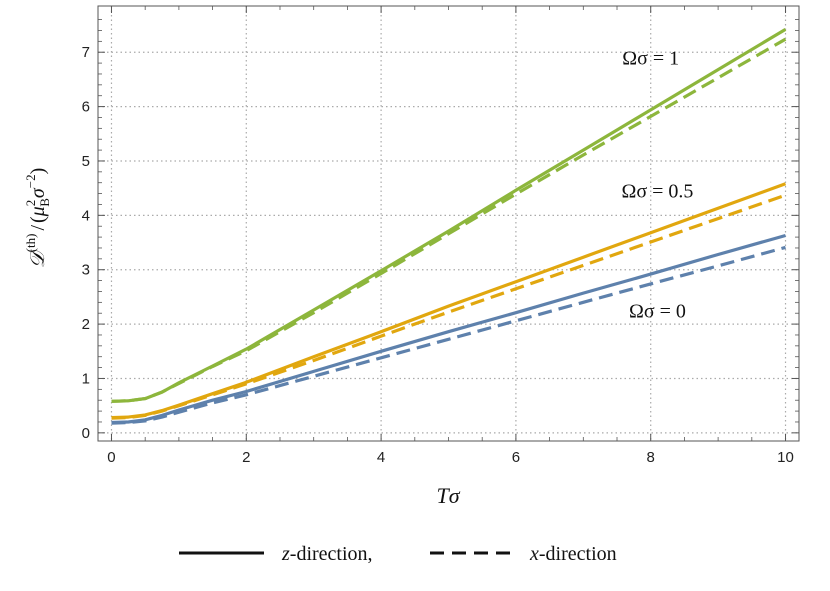  Describe the element at coordinates (651, 457) in the screenshot. I see `x-tick-label: 8` at that location.